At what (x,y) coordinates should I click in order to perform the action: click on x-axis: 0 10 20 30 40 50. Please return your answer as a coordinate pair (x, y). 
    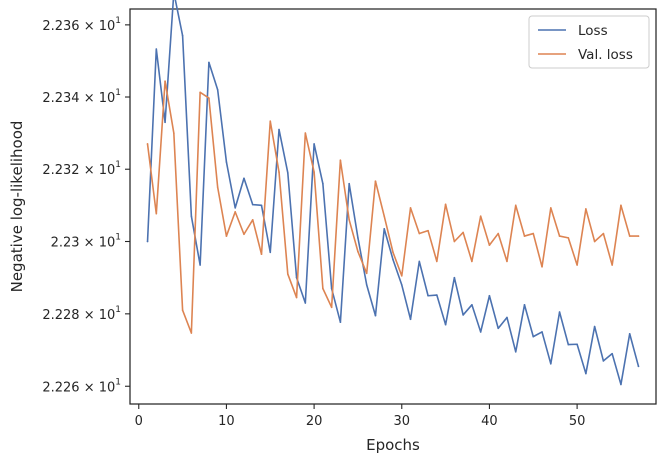
    Looking at the image, I should click on (360, 416).